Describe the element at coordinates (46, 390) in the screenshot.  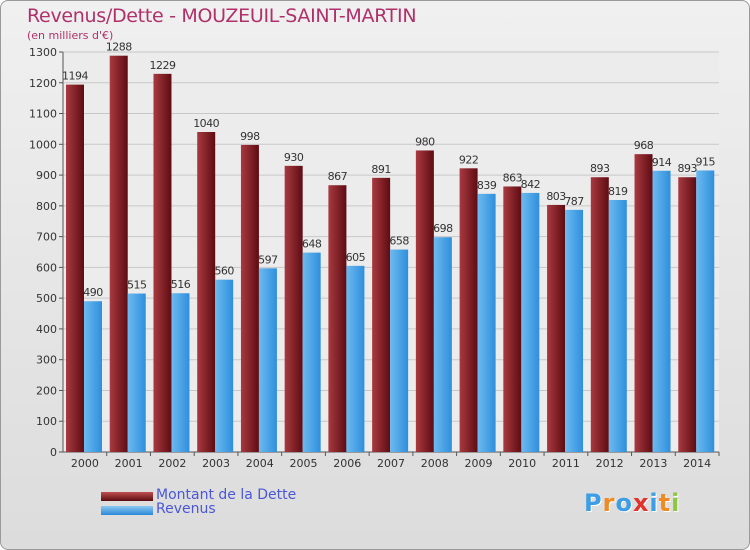
I see `y-tick-label: 200` at that location.